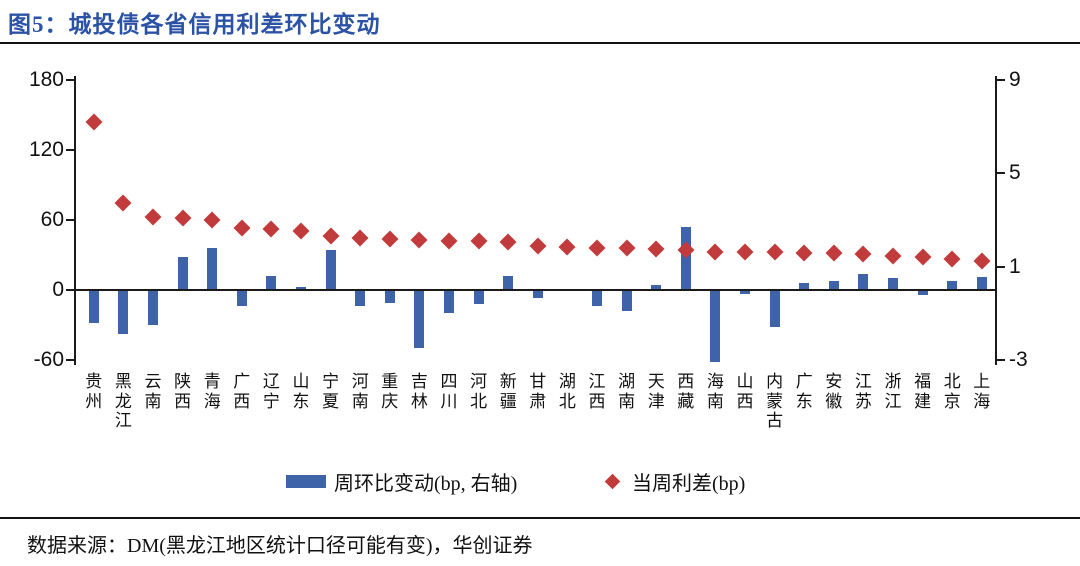 The image size is (1080, 566). I want to click on zero-baseline, so click(535, 290).